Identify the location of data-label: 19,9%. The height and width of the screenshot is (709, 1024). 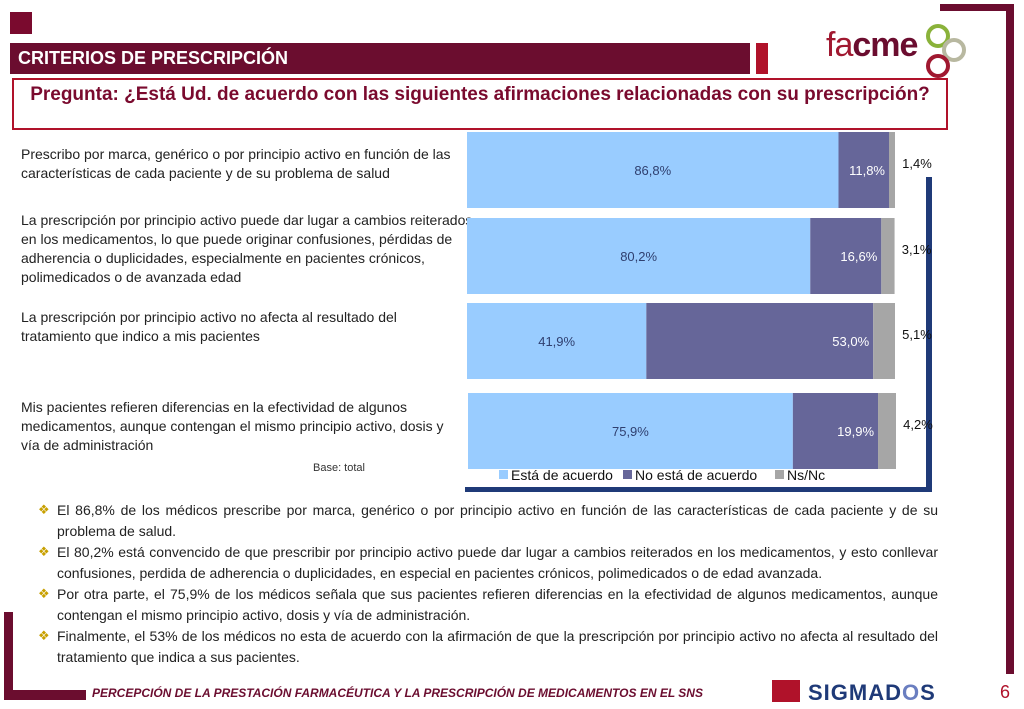
(855, 431).